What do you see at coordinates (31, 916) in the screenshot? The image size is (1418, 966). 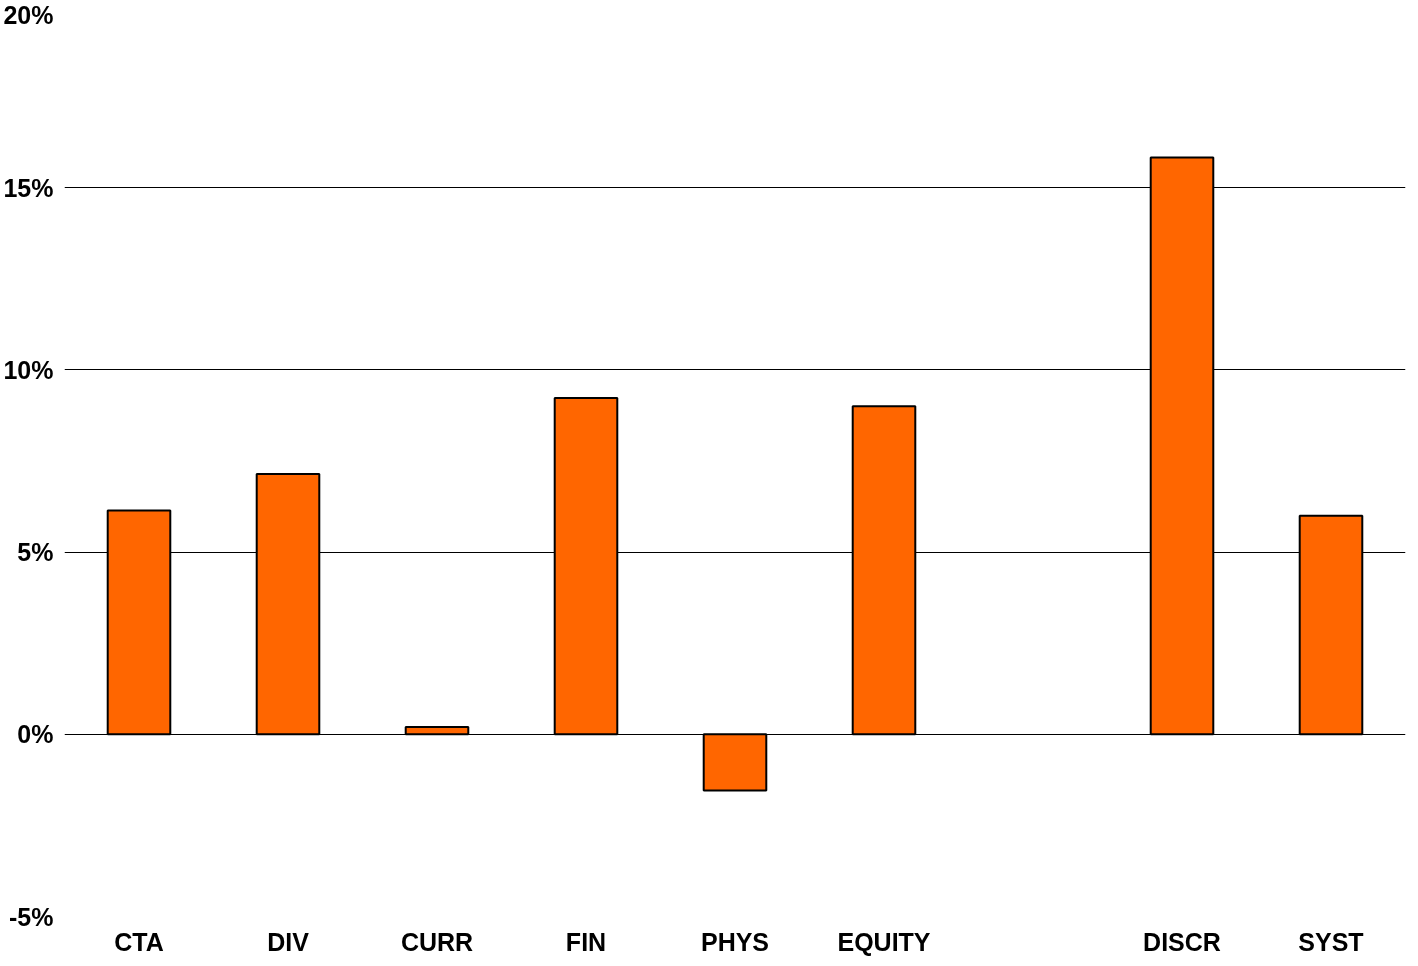 I see `y-tick-label: -5%` at bounding box center [31, 916].